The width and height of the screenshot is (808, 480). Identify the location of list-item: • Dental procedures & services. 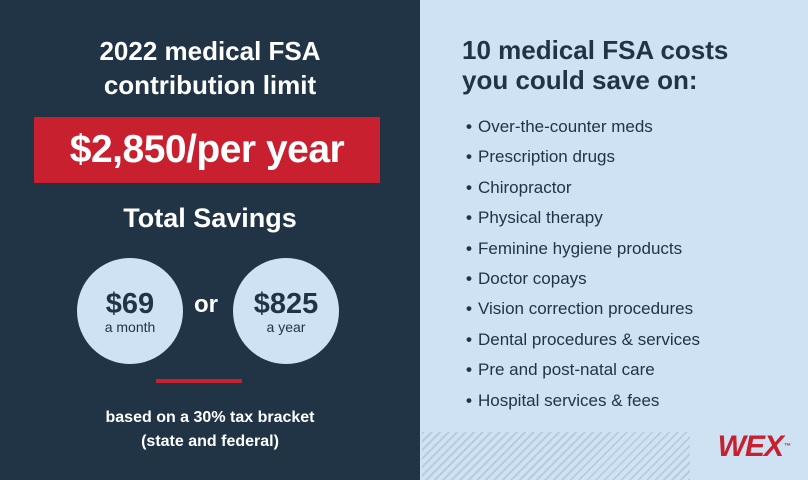
(583, 340).